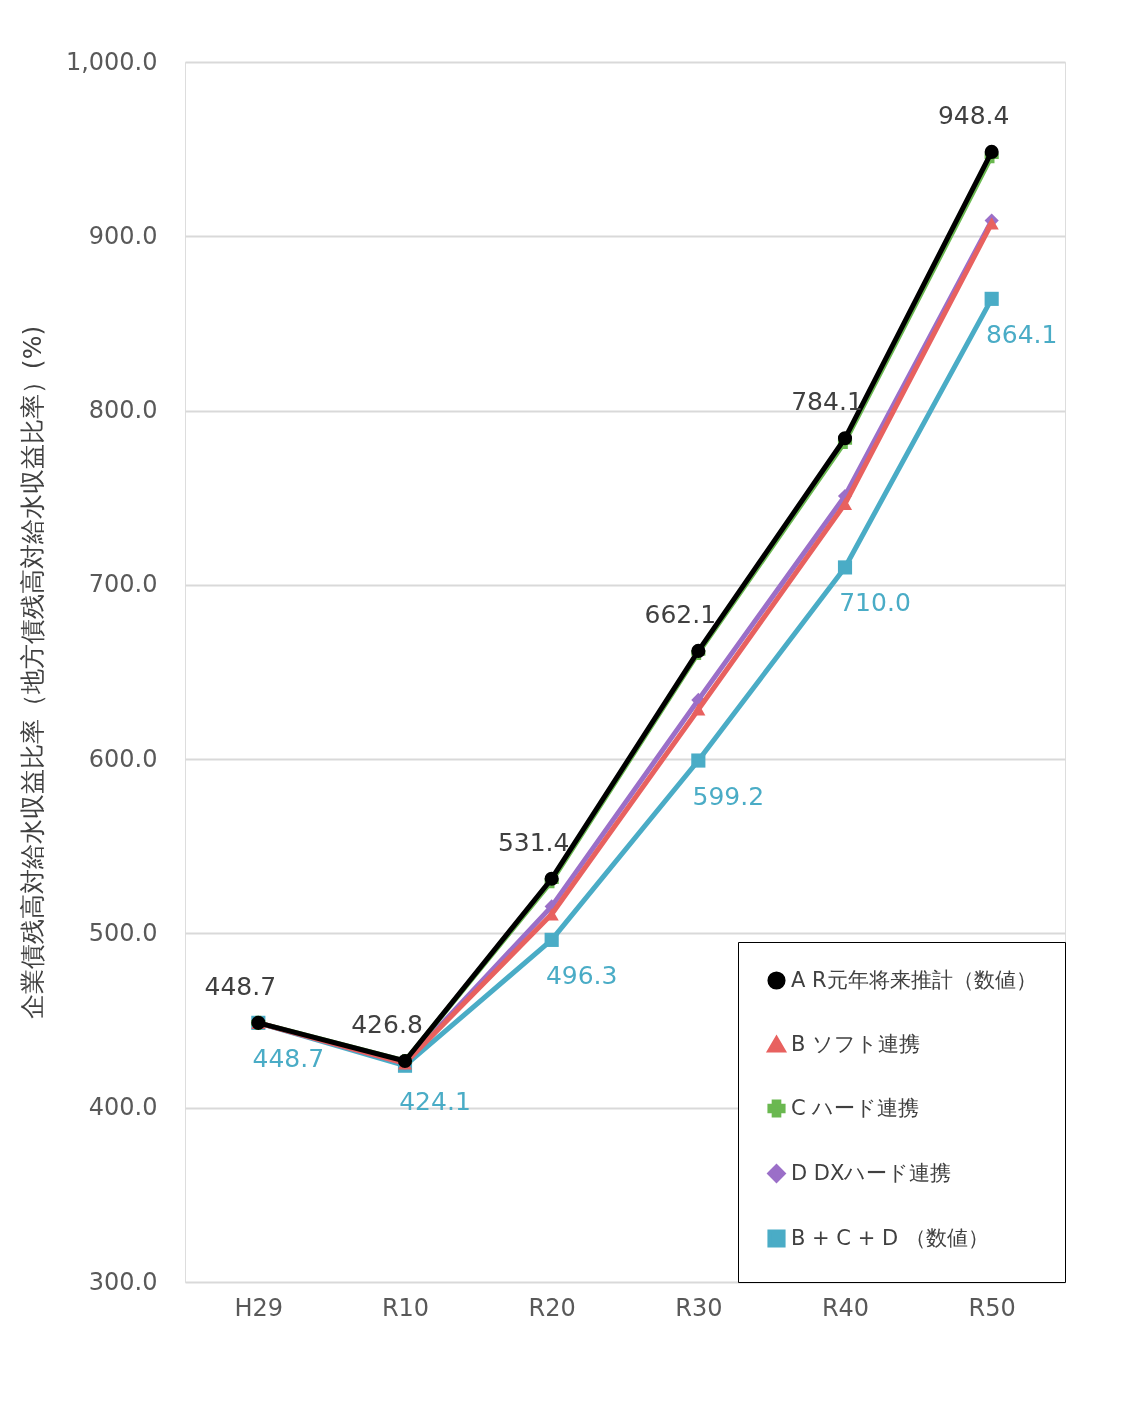  What do you see at coordinates (387, 1025) in the screenshot?
I see `data-label: 426.8` at bounding box center [387, 1025].